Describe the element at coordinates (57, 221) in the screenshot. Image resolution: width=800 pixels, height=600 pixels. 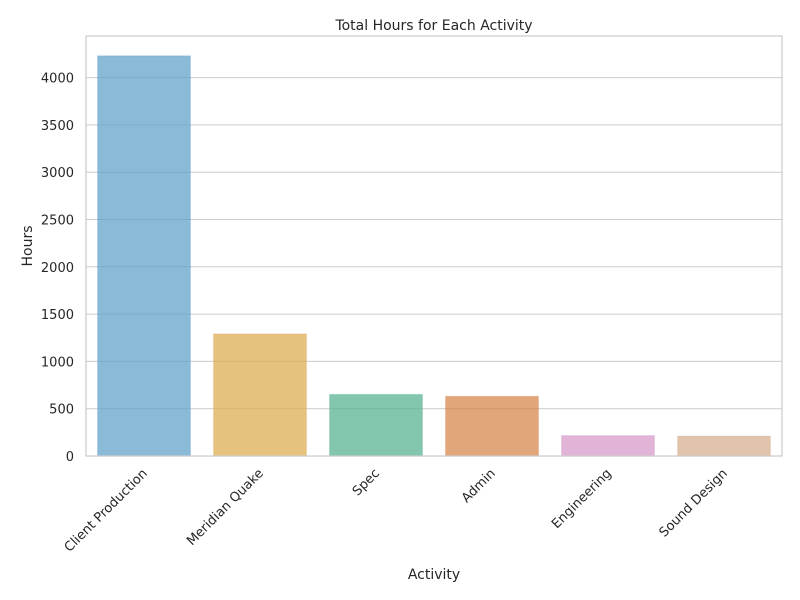
I see `y-tick-label: 2500` at that location.